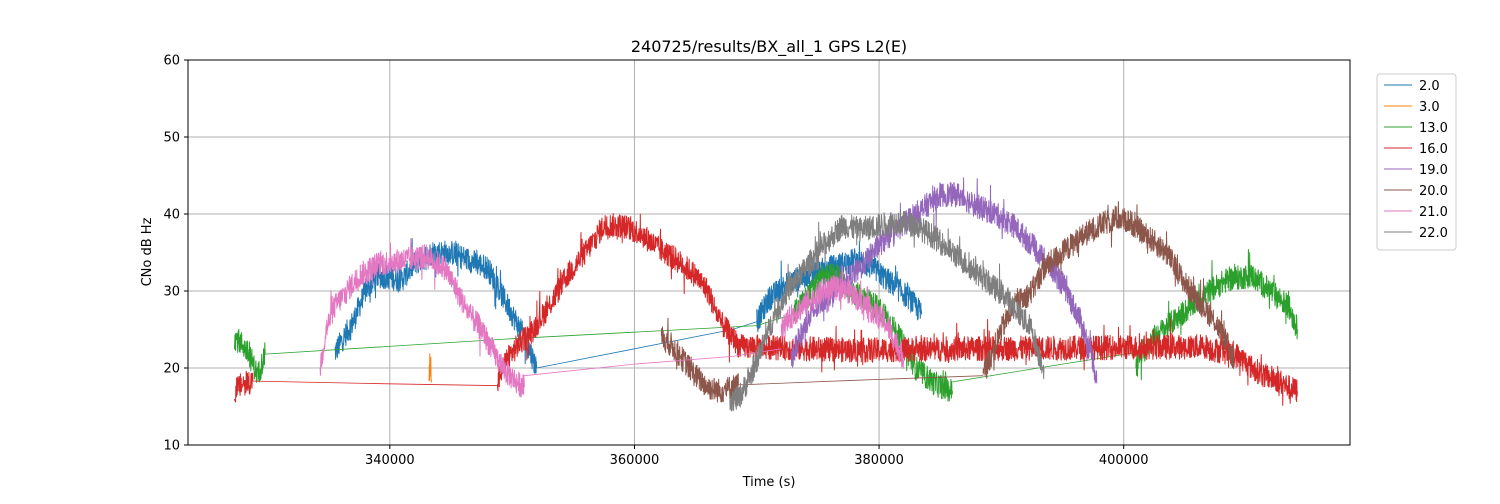 The height and width of the screenshot is (504, 1500). I want to click on legend: 2.0 3.0 13.0 16.0 19.0 20.0 21.0 22.0, so click(1416, 162).